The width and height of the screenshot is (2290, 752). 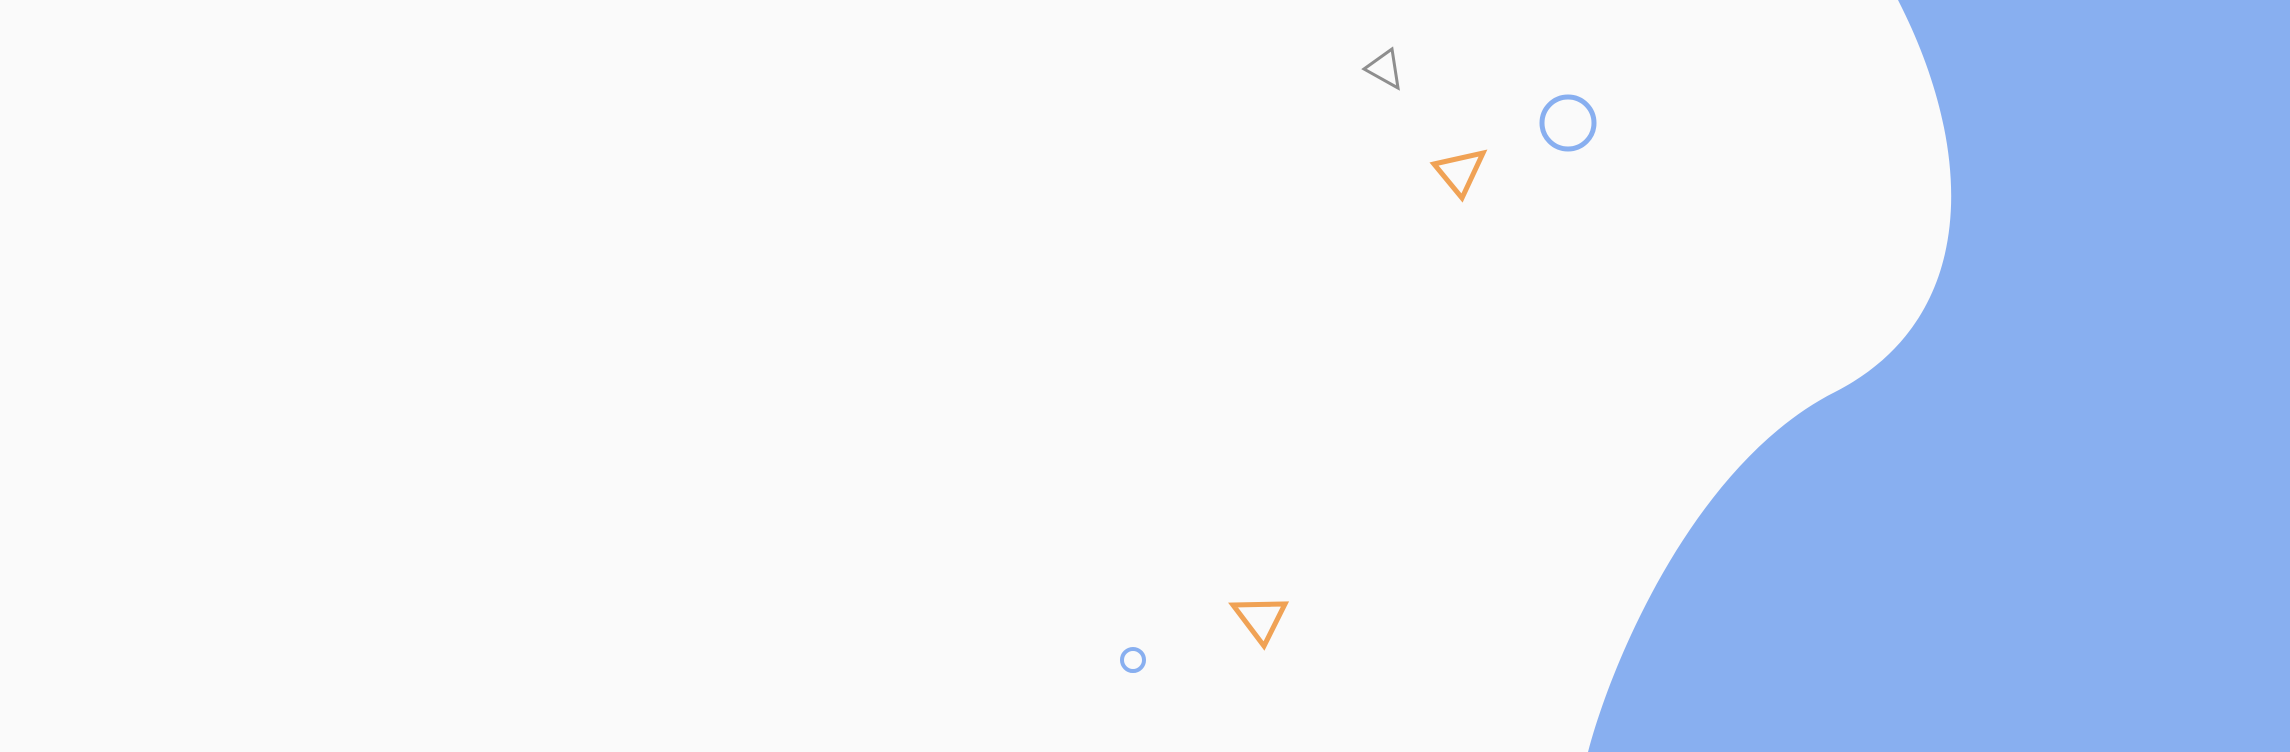 I want to click on orange-triangle-bottom-icon, so click(x=1259, y=626).